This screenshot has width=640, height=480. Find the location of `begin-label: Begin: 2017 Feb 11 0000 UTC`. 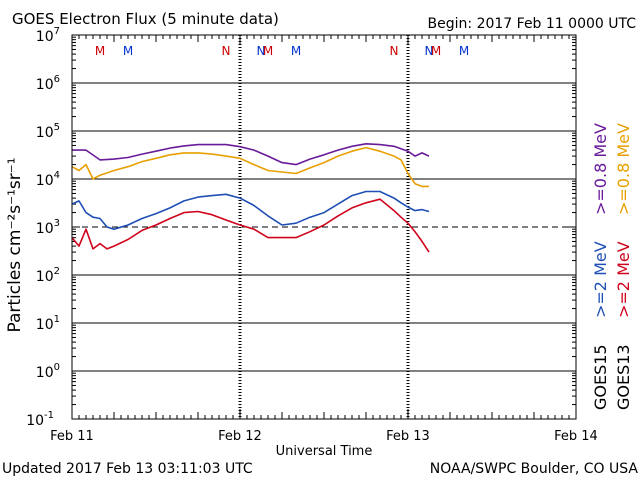

begin-label: Begin: 2017 Feb 11 0000 UTC is located at coordinates (532, 24).